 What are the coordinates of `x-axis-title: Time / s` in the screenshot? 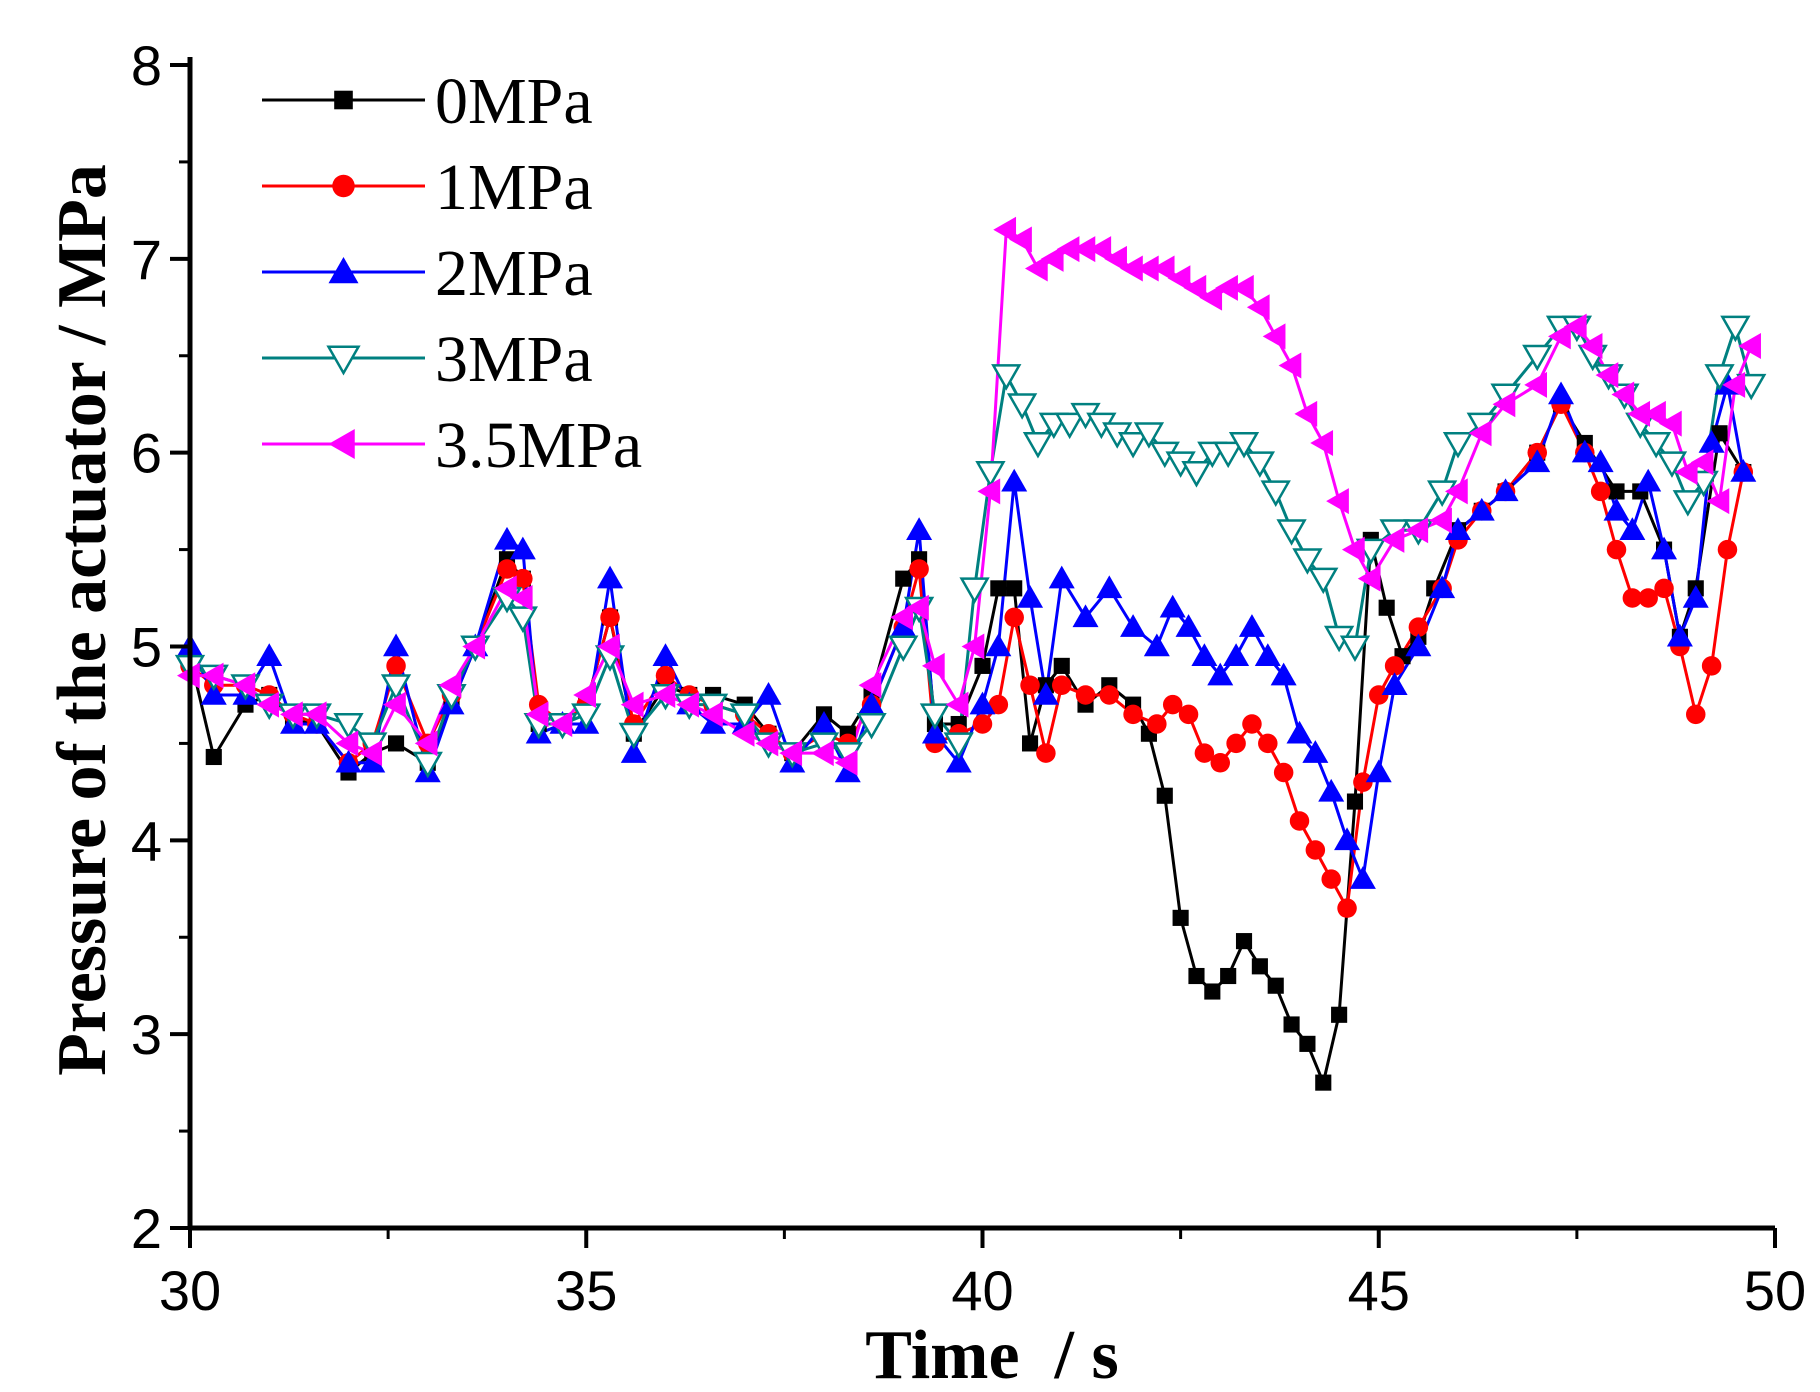 It's located at (991, 1354).